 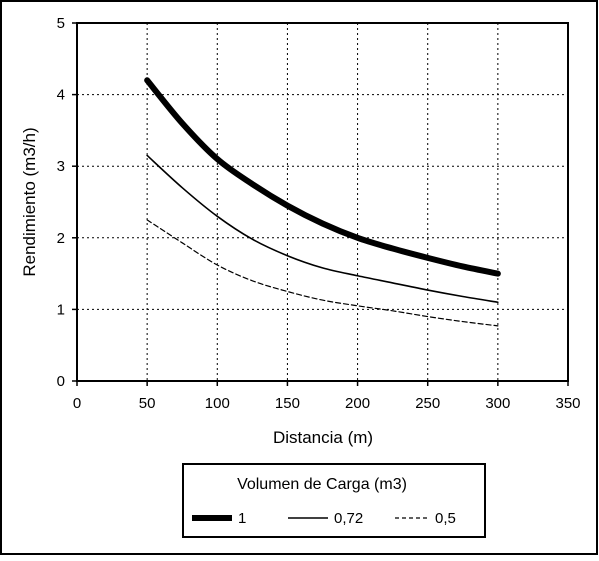 What do you see at coordinates (242, 518) in the screenshot?
I see `legend-label-1: 1` at bounding box center [242, 518].